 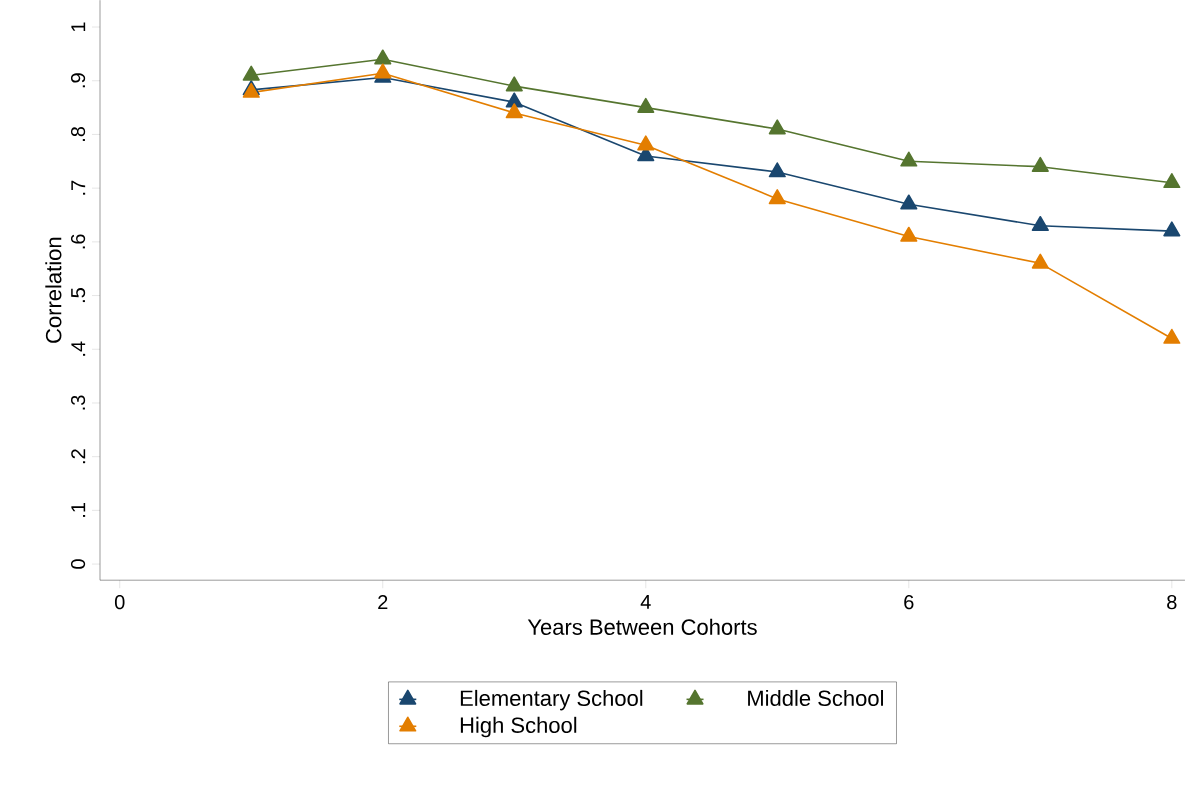 What do you see at coordinates (78, 348) in the screenshot?
I see `y-tick-label: .4` at bounding box center [78, 348].